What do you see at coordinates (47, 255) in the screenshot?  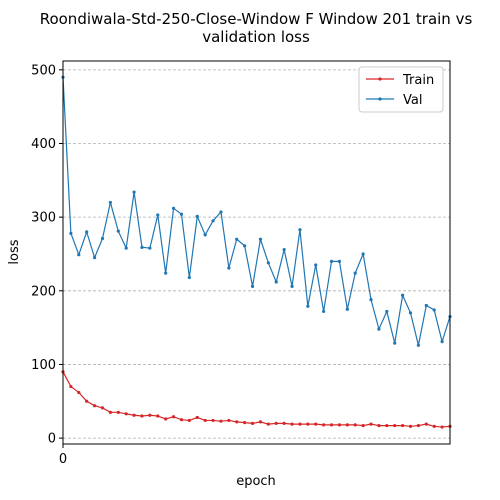 I see `y-ticks: 0 100 200 300 400 500` at bounding box center [47, 255].